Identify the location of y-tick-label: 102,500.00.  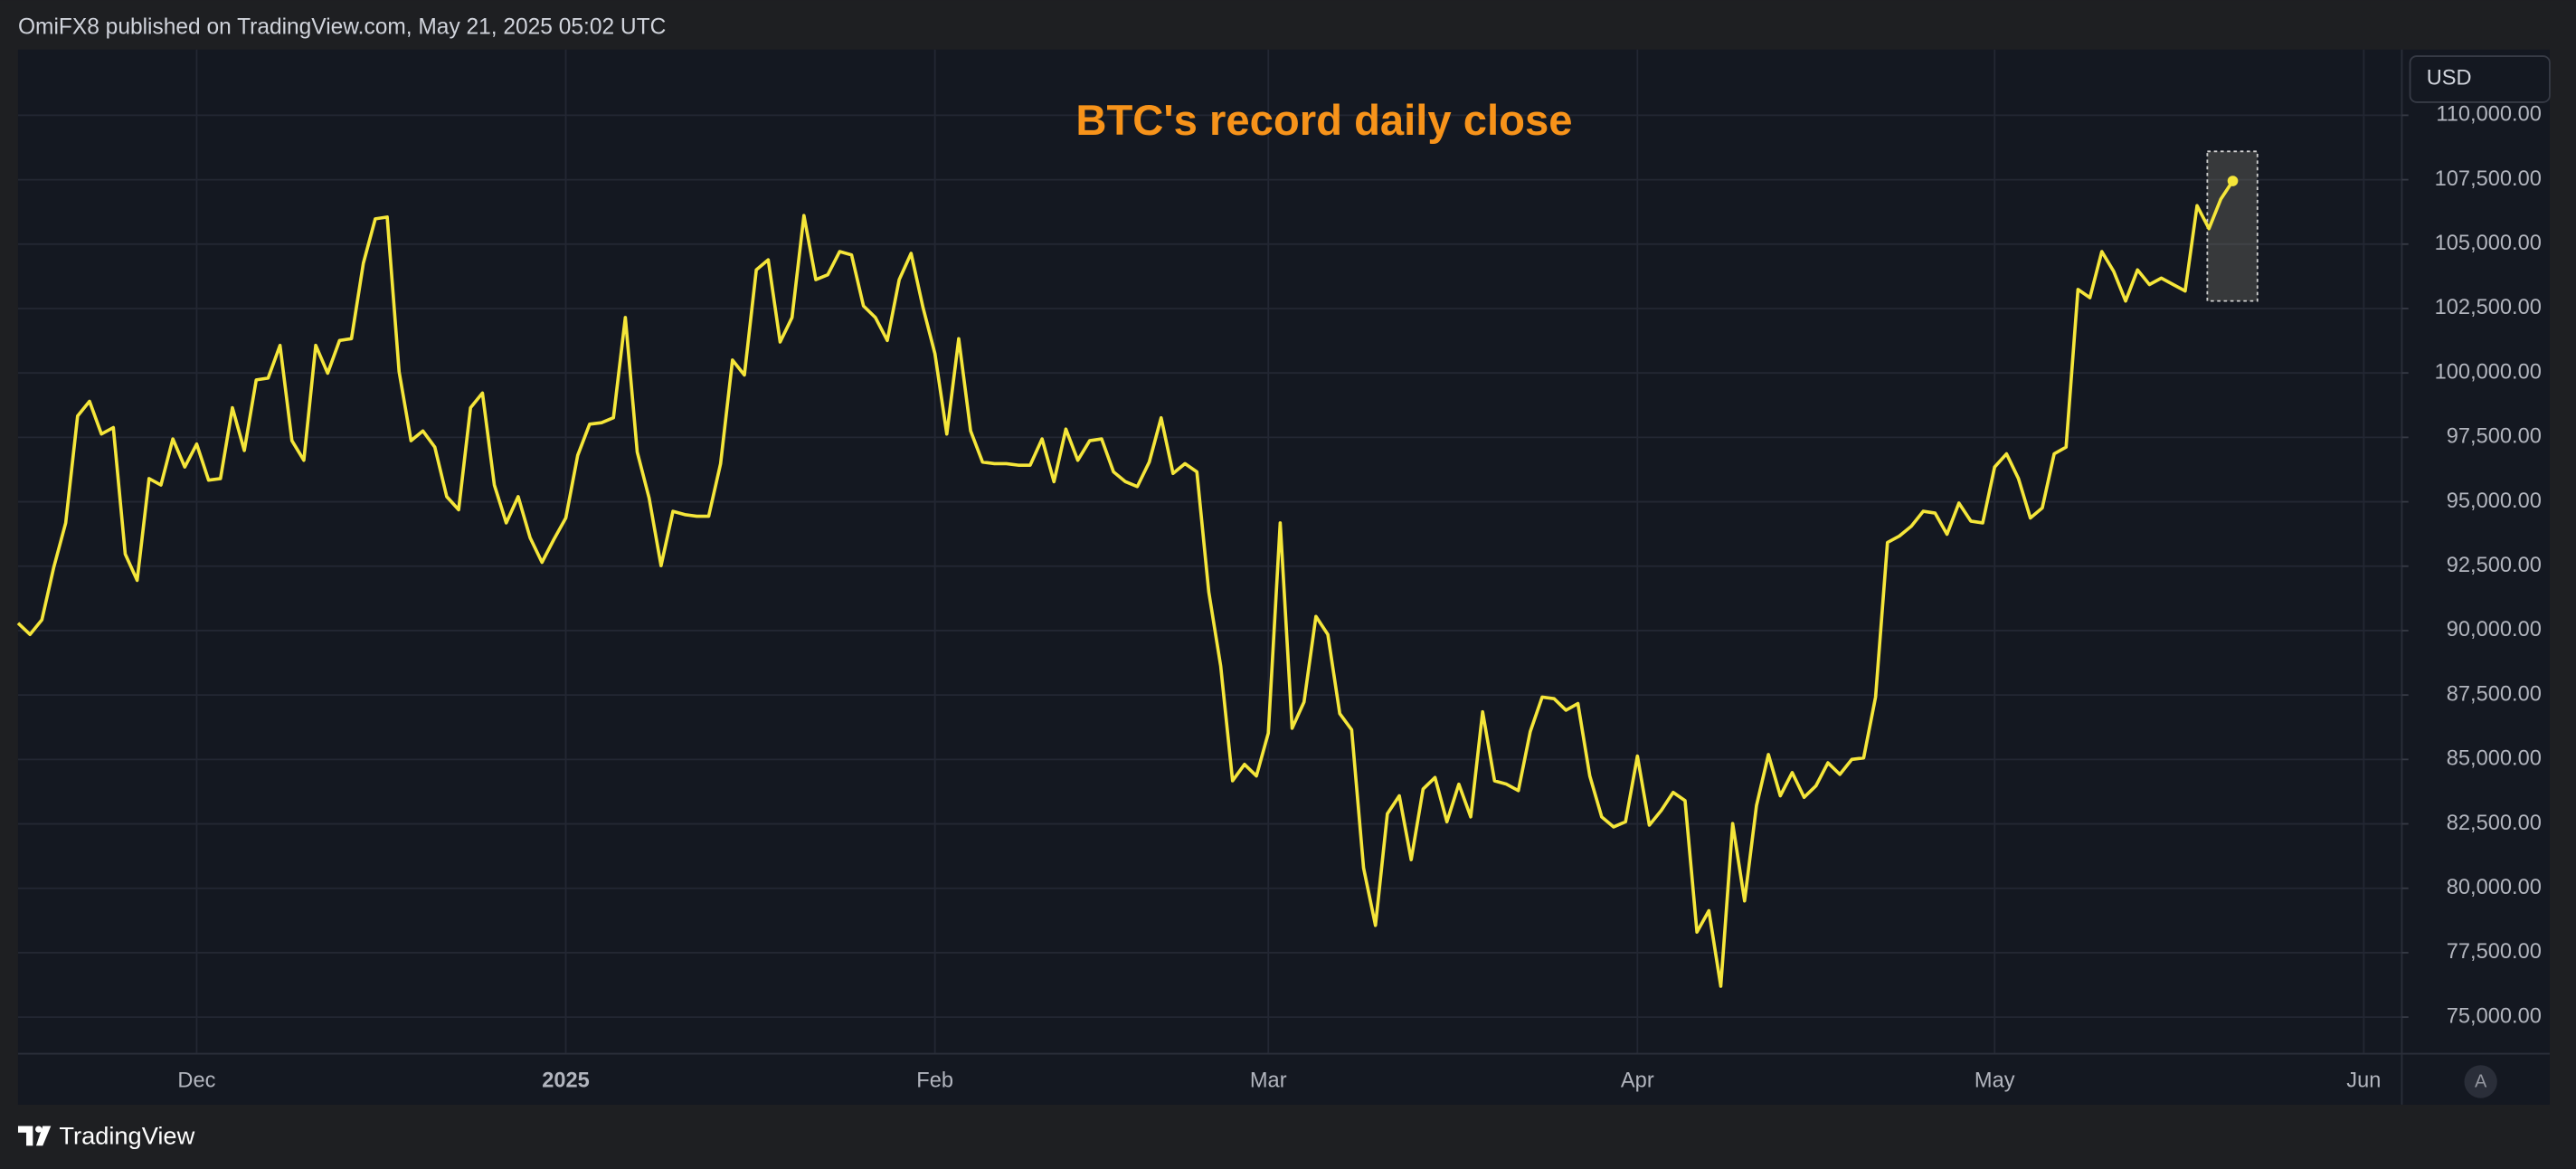
(2488, 307).